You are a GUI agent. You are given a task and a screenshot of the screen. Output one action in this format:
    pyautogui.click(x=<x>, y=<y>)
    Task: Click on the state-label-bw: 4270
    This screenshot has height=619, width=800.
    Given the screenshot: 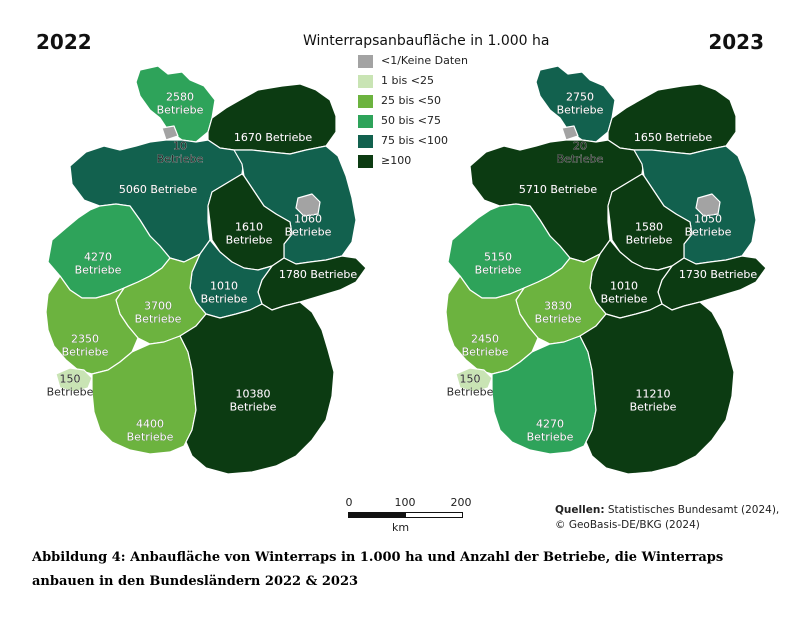 What is the action you would take?
    pyautogui.click(x=550, y=424)
    